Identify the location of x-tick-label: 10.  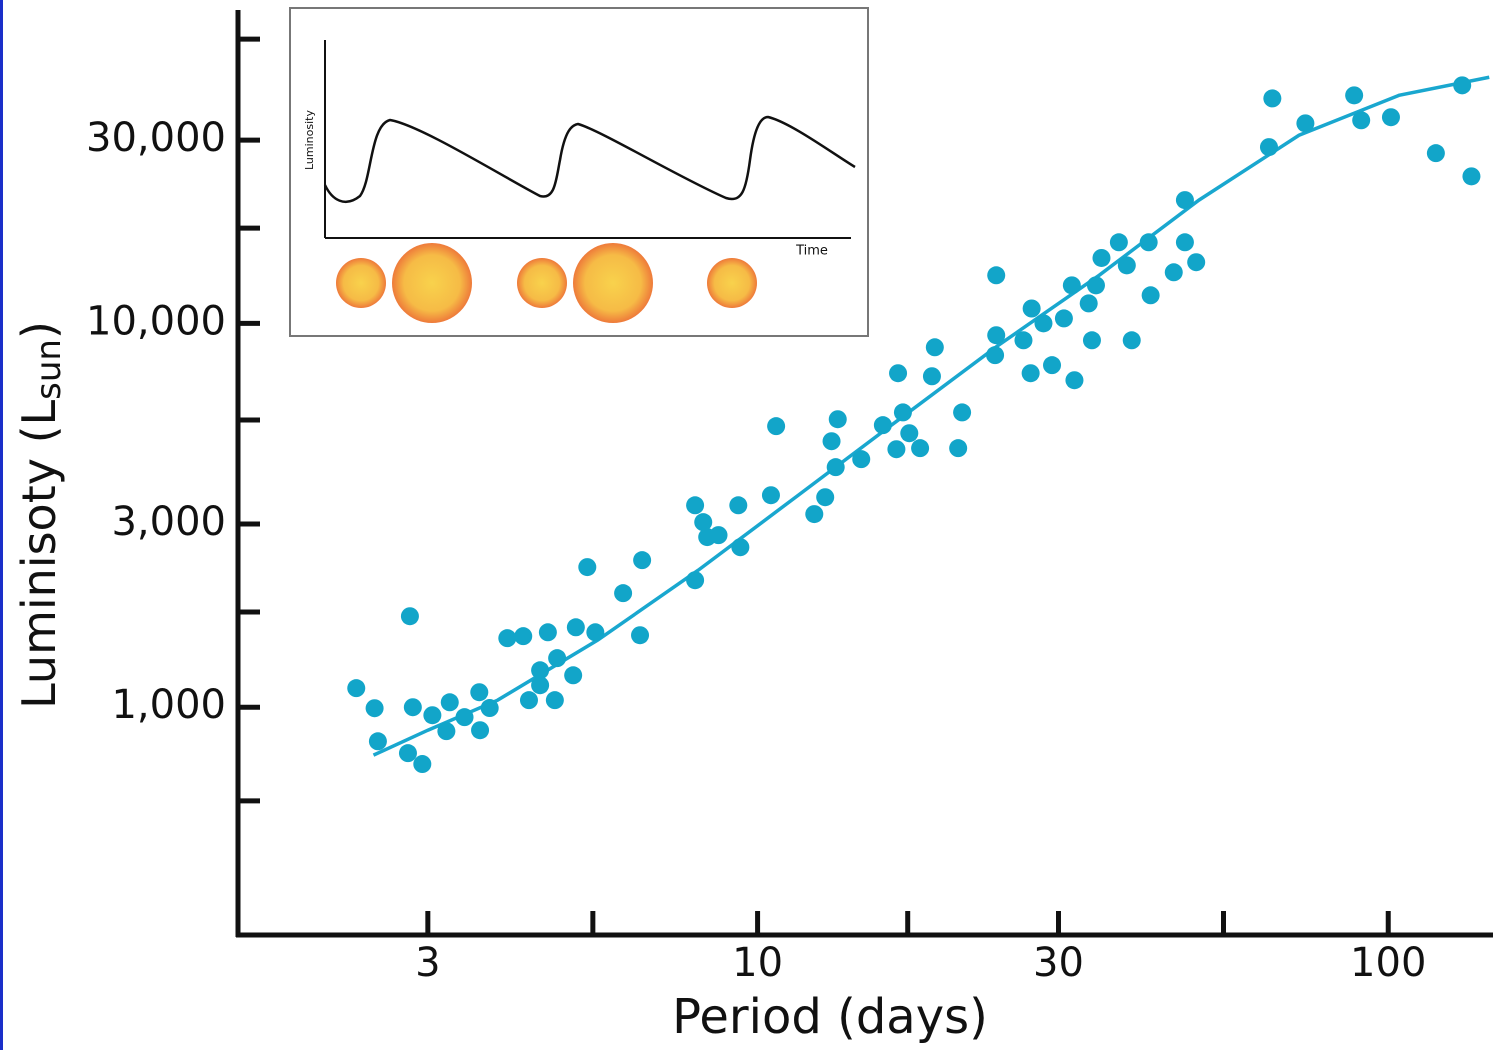
(757, 963).